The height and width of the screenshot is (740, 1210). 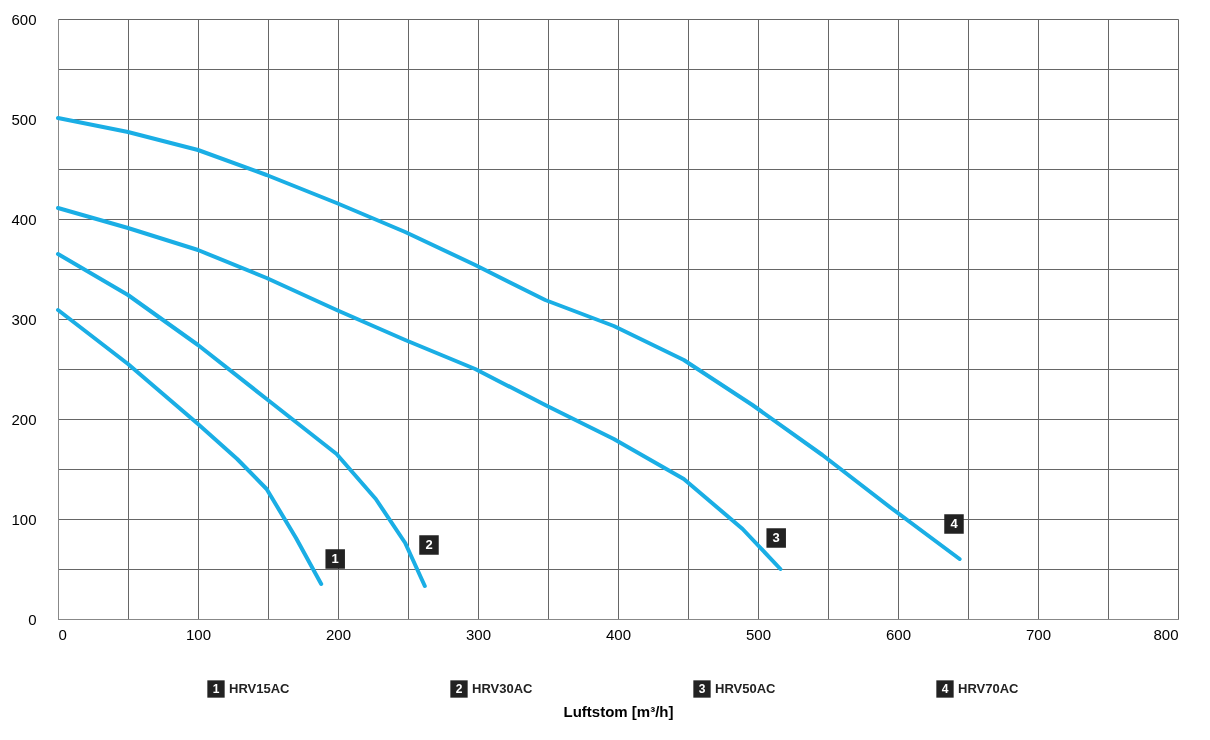 What do you see at coordinates (260, 688) in the screenshot?
I see `text: HRV15AC` at bounding box center [260, 688].